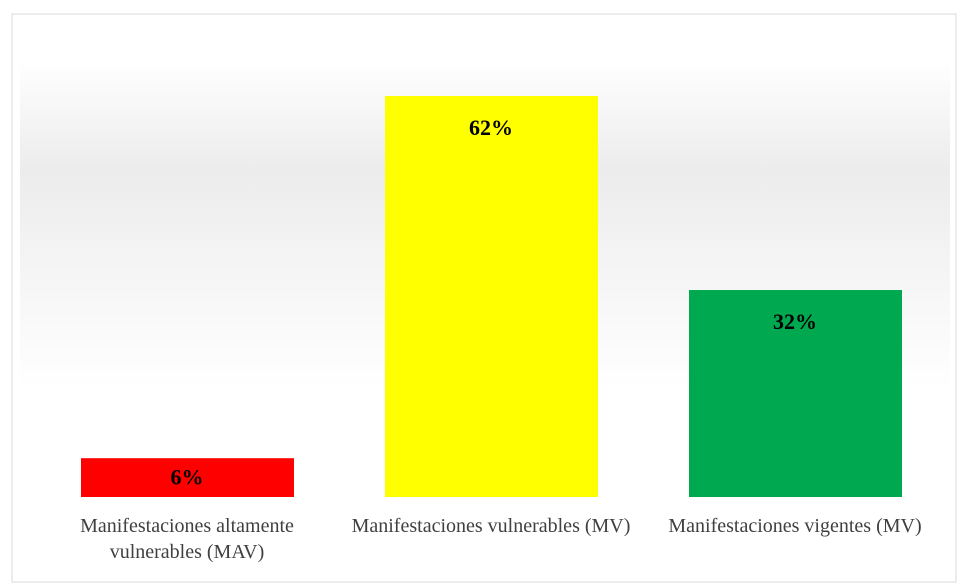  I want to click on value-label: 62%, so click(491, 127).